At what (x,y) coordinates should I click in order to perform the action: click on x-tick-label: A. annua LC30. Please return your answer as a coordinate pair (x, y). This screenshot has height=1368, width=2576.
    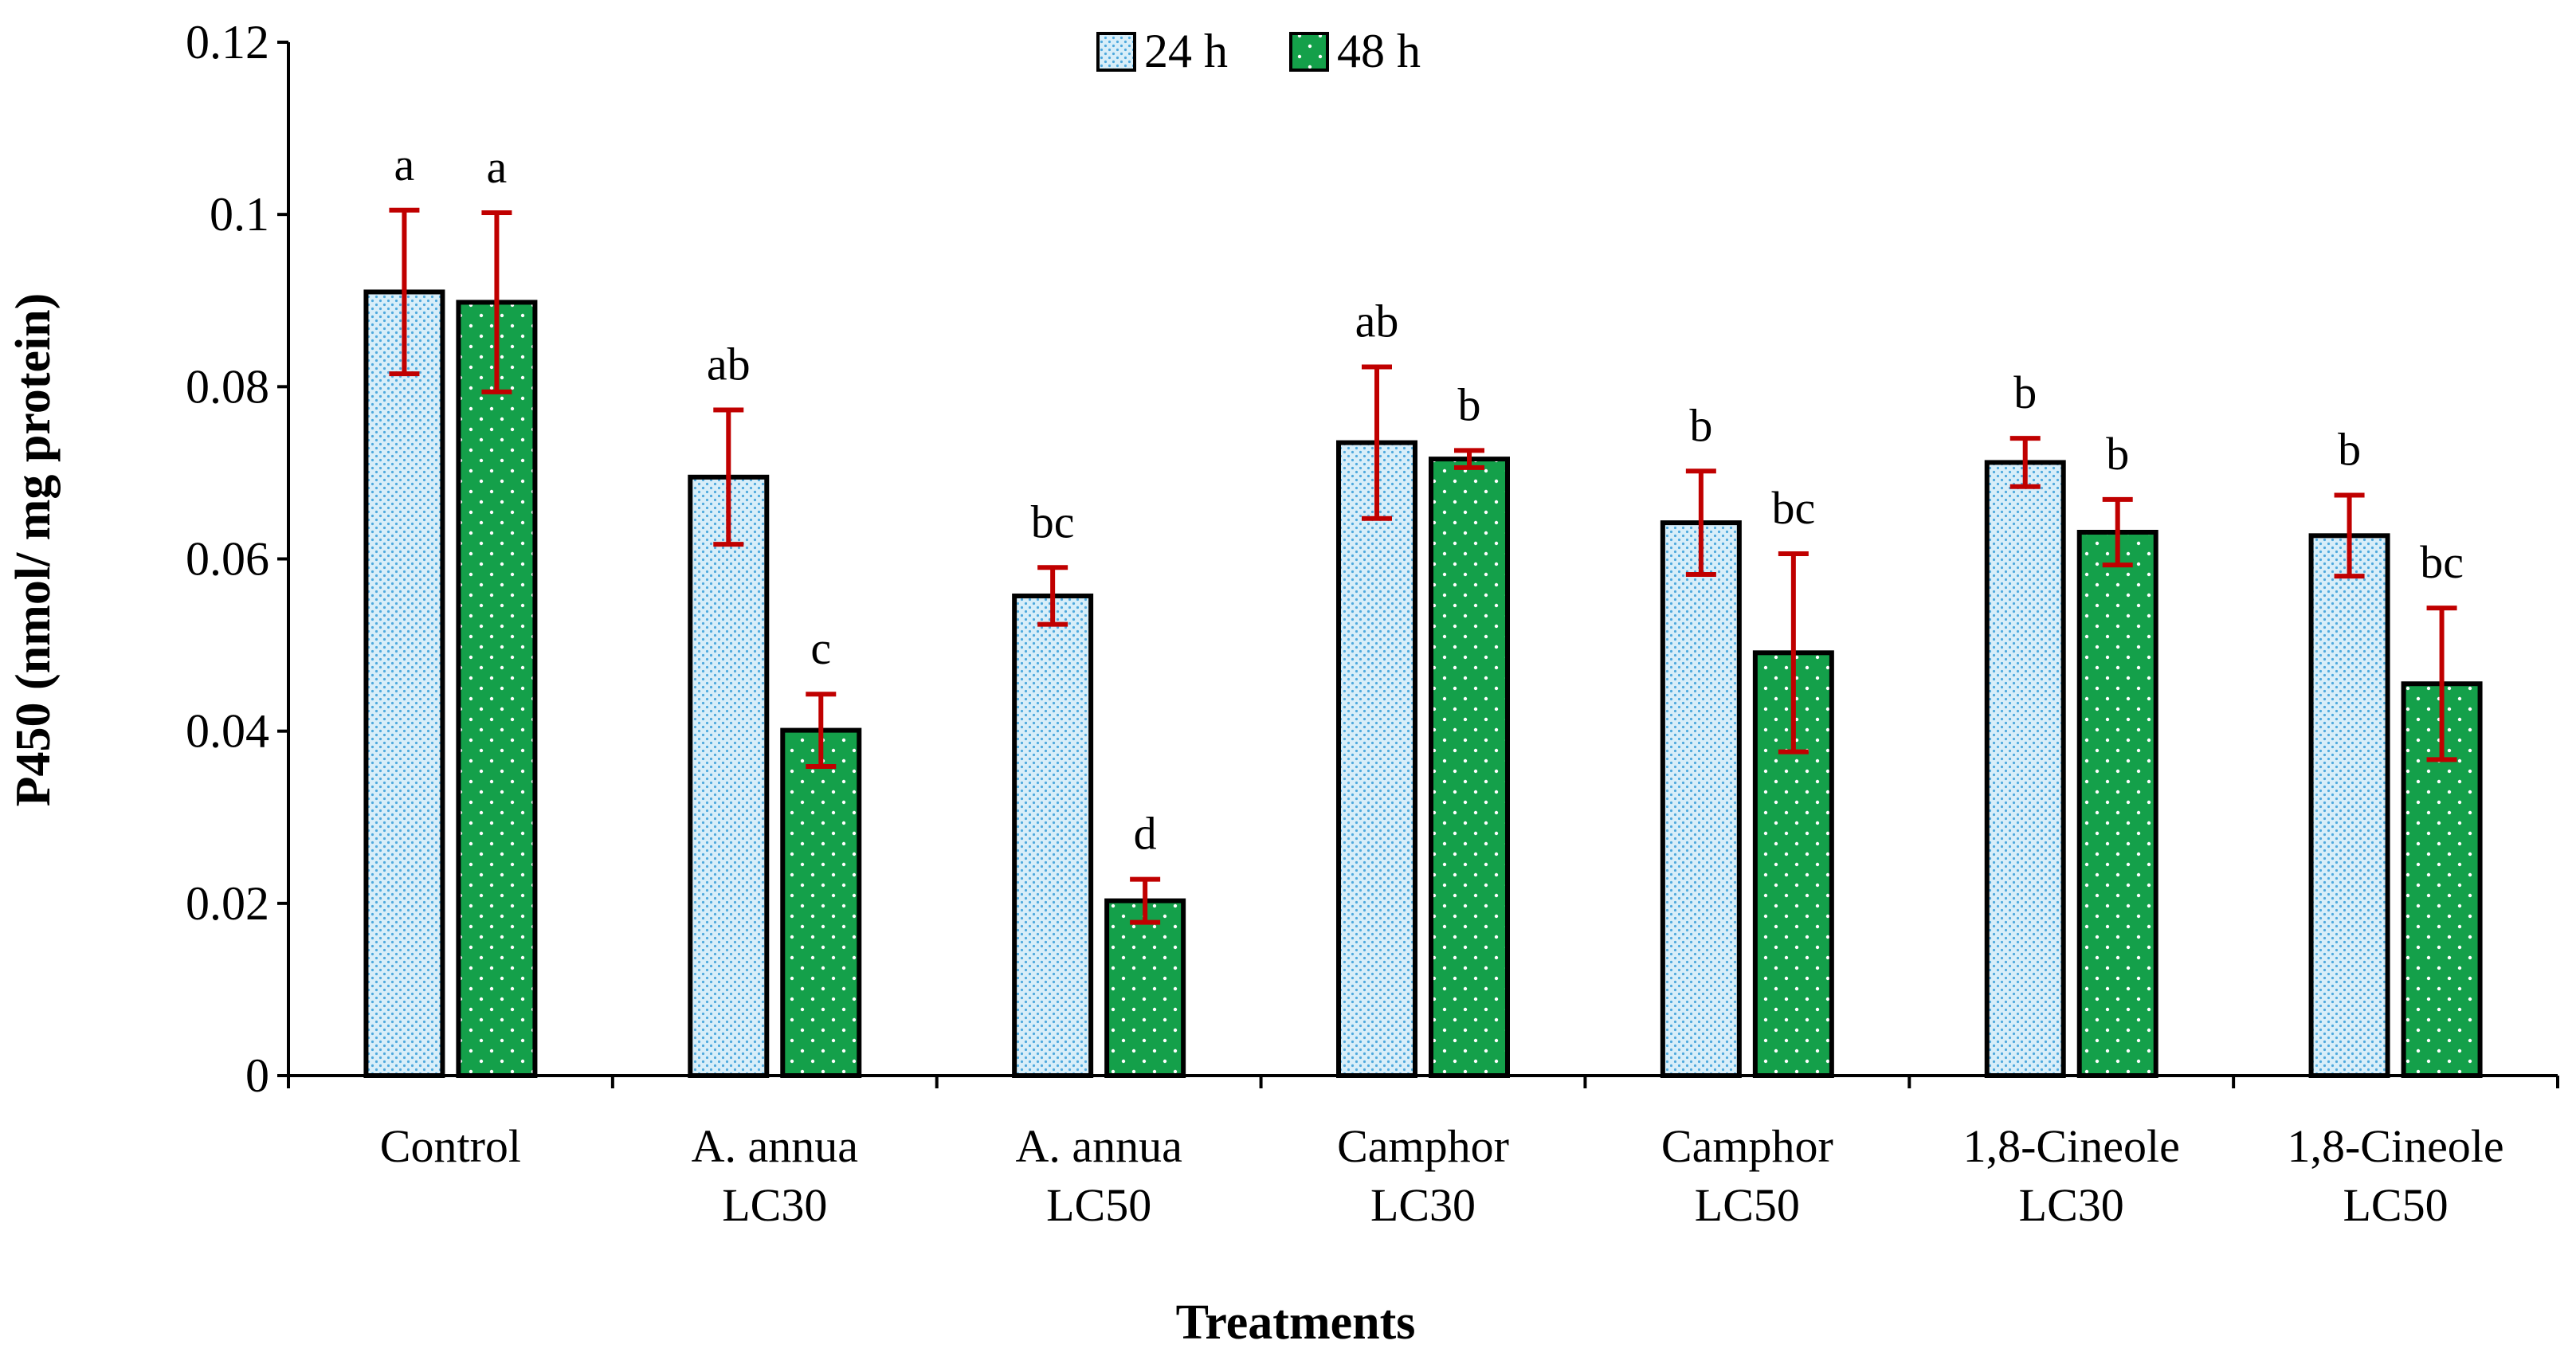
    Looking at the image, I should click on (775, 1175).